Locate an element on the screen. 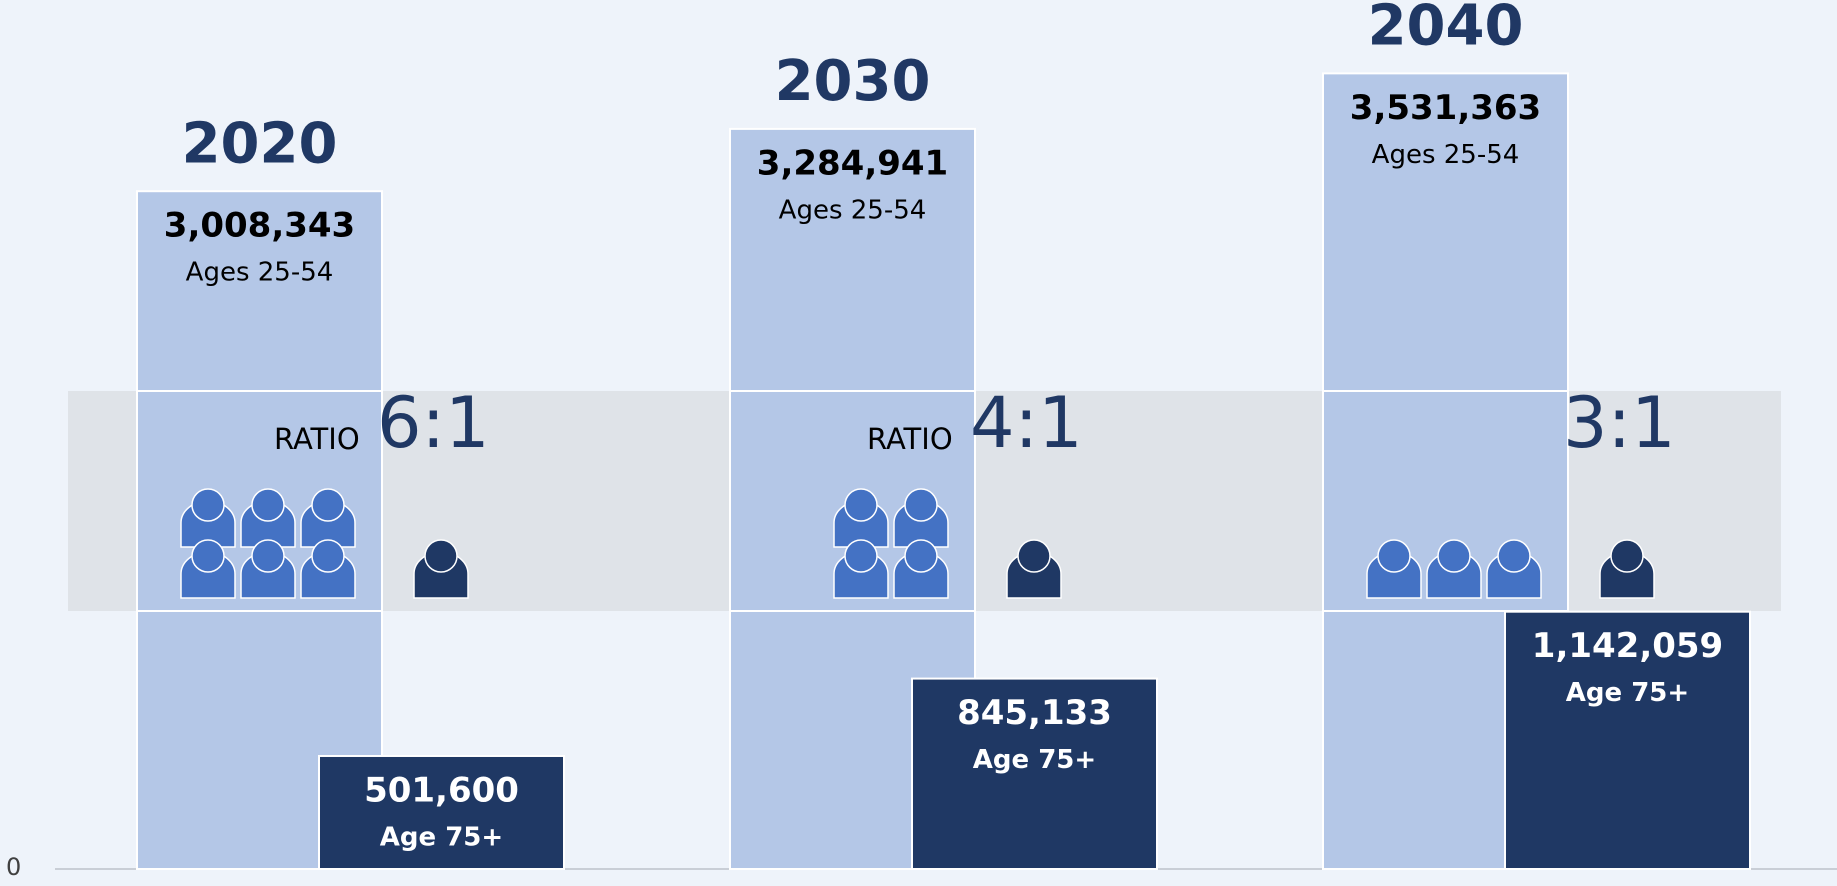  value-label: 501,600 is located at coordinates (441, 790).